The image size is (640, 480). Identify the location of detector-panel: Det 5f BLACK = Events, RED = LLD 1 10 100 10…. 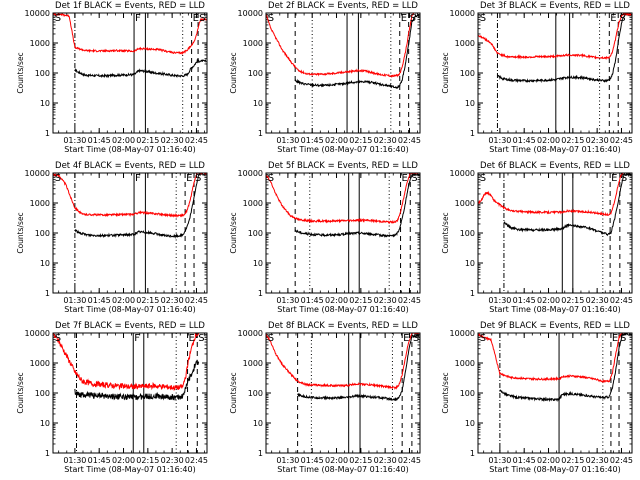
(325, 237).